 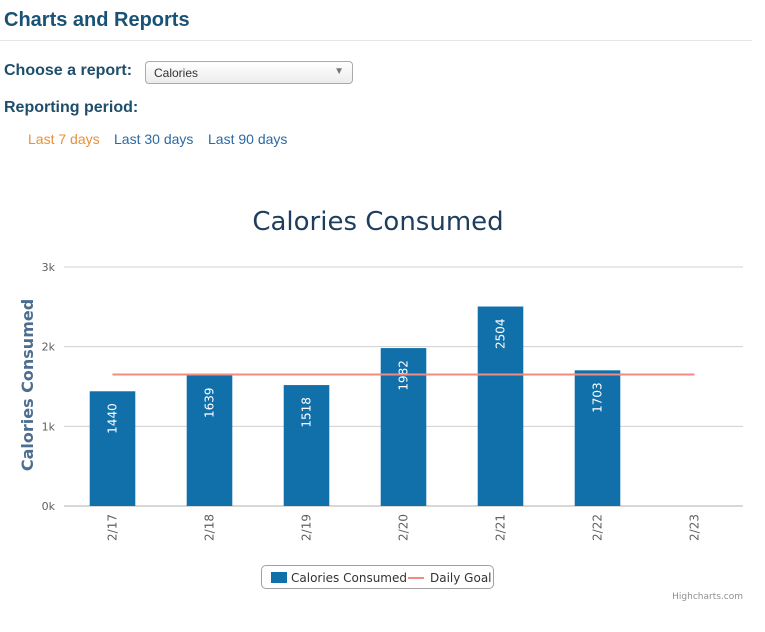 I want to click on period-label: Reporting period:, so click(x=71, y=107).